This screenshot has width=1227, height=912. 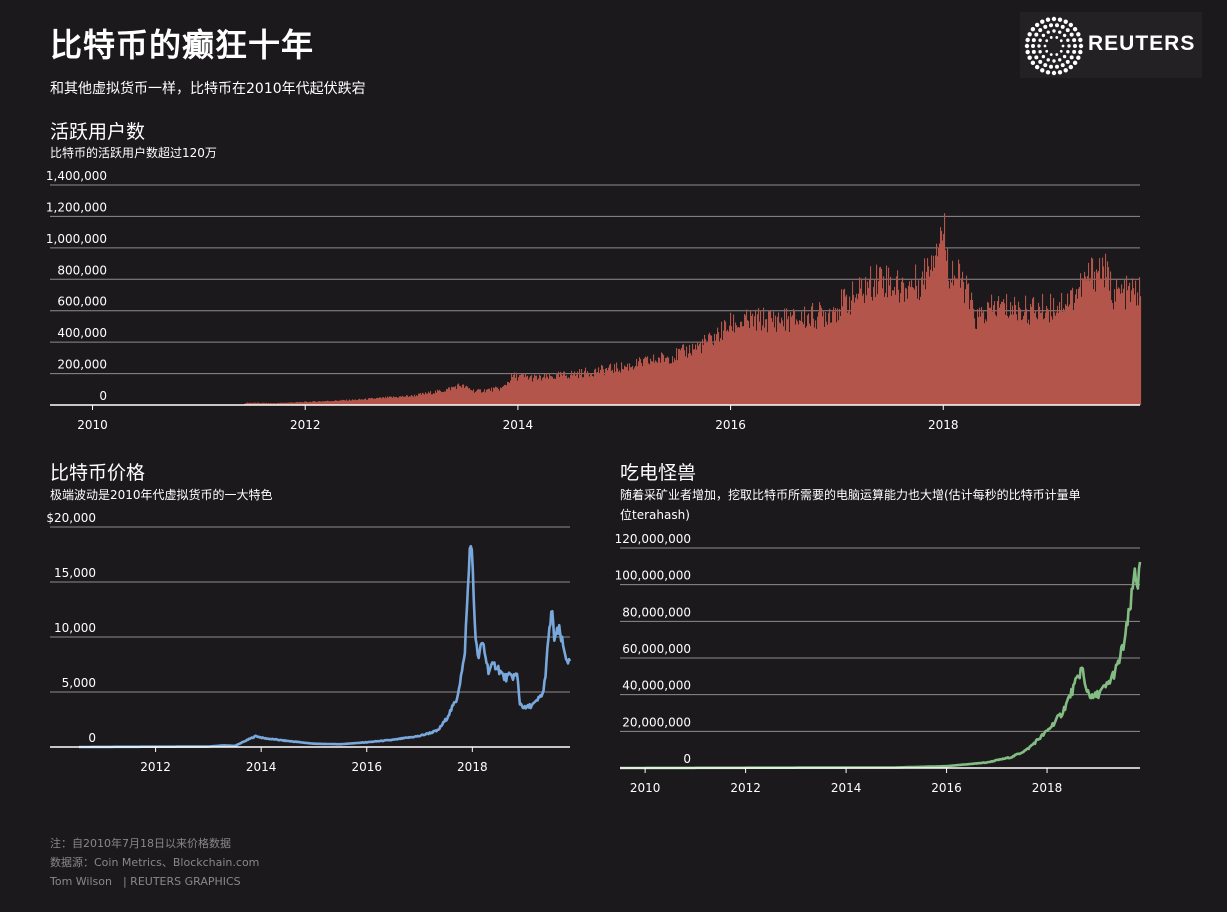 I want to click on users-x-tick-label: 2018, so click(x=943, y=425).